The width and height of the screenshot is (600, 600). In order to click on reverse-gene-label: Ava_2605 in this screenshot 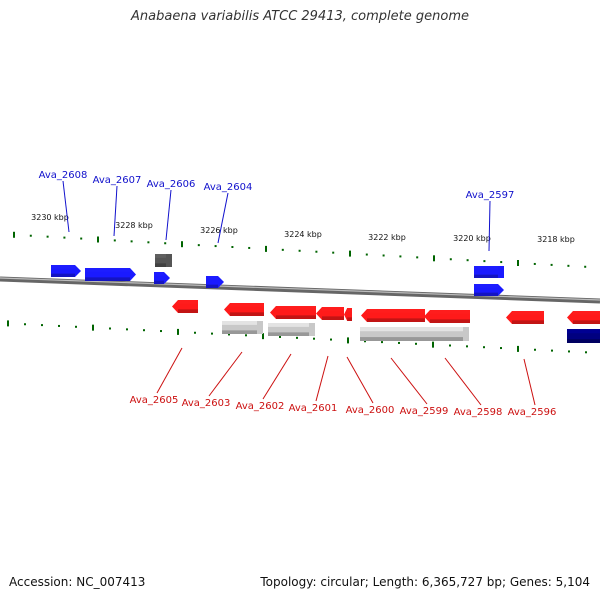, I will do `click(154, 400)`.